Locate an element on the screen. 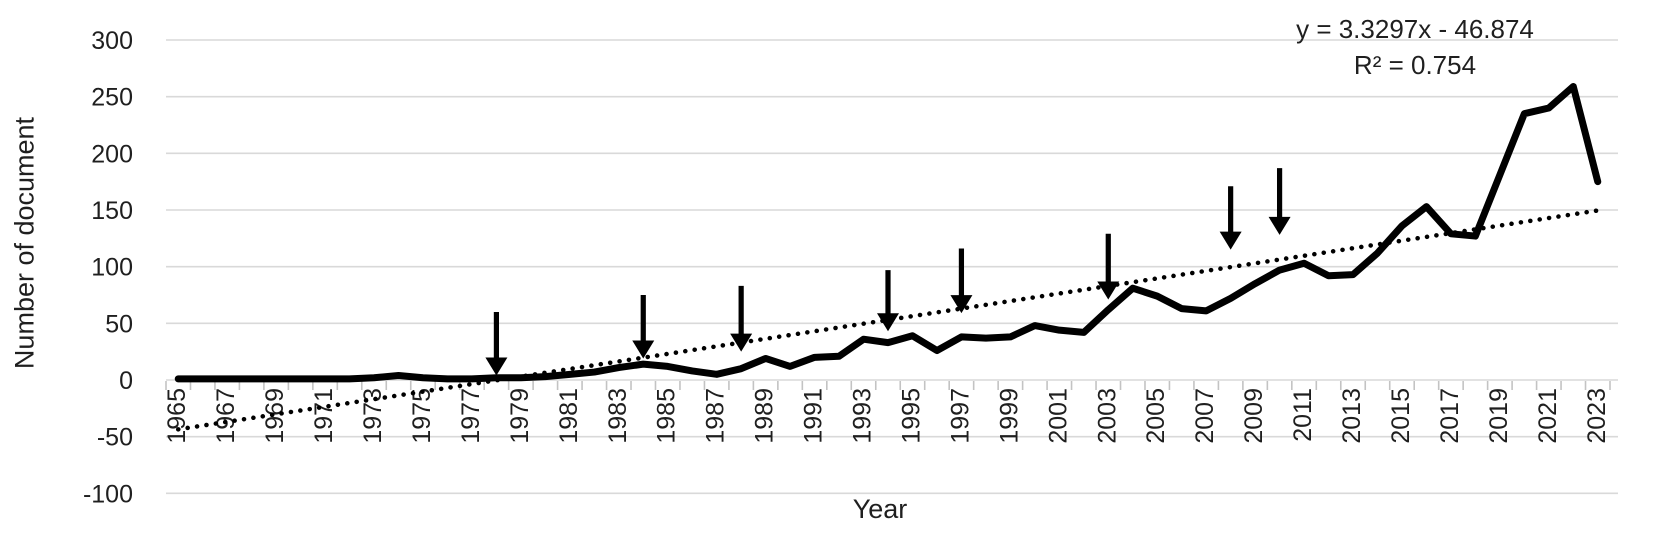 The width and height of the screenshot is (1654, 546). x-axis-title: Year is located at coordinates (880, 509).